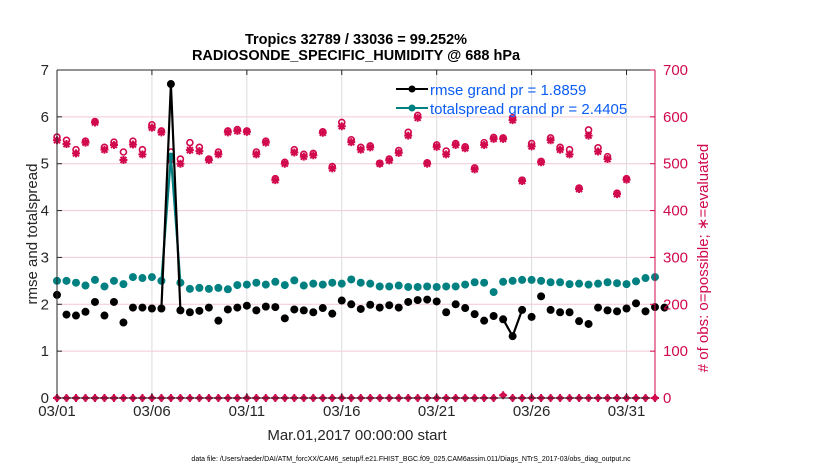  What do you see at coordinates (412, 89) in the screenshot?
I see `legend-rmse-marker` at bounding box center [412, 89].